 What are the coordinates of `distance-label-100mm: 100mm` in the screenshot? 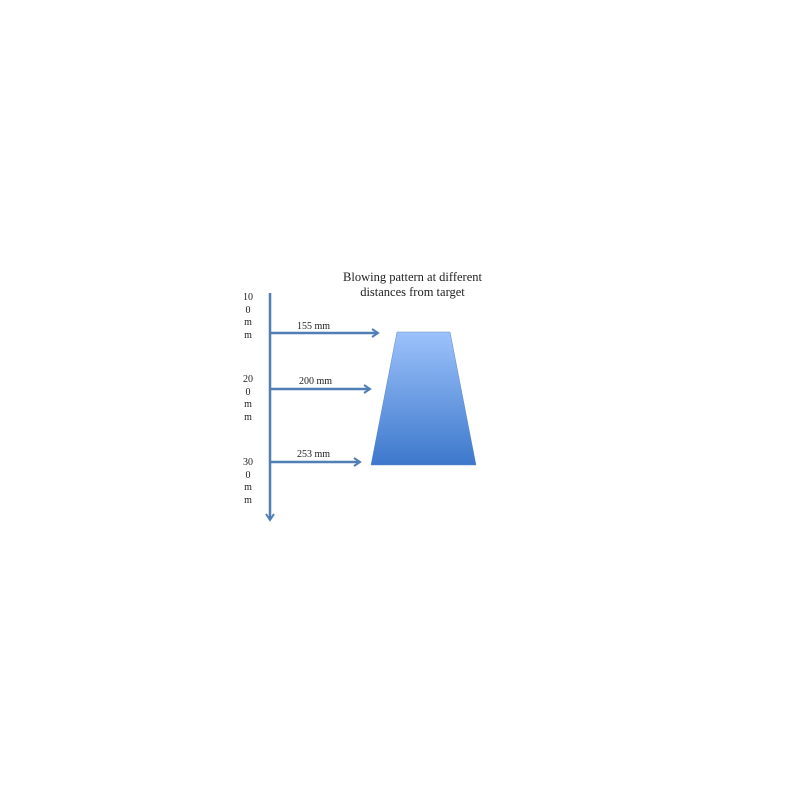 It's located at (248, 316).